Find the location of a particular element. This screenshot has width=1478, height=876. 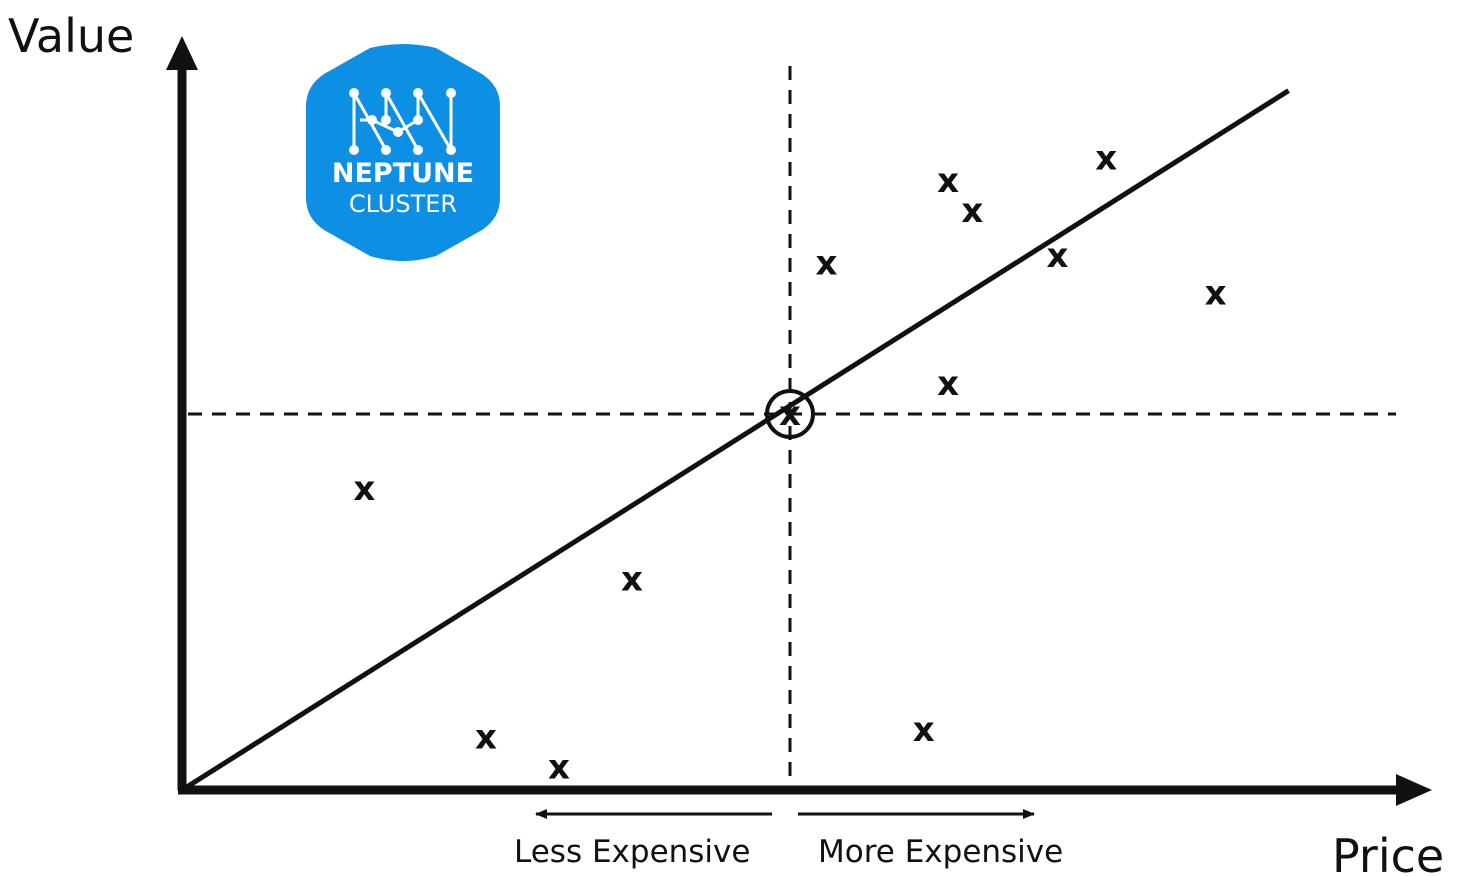

less-expensive-label: Less Expensive is located at coordinates (632, 852).